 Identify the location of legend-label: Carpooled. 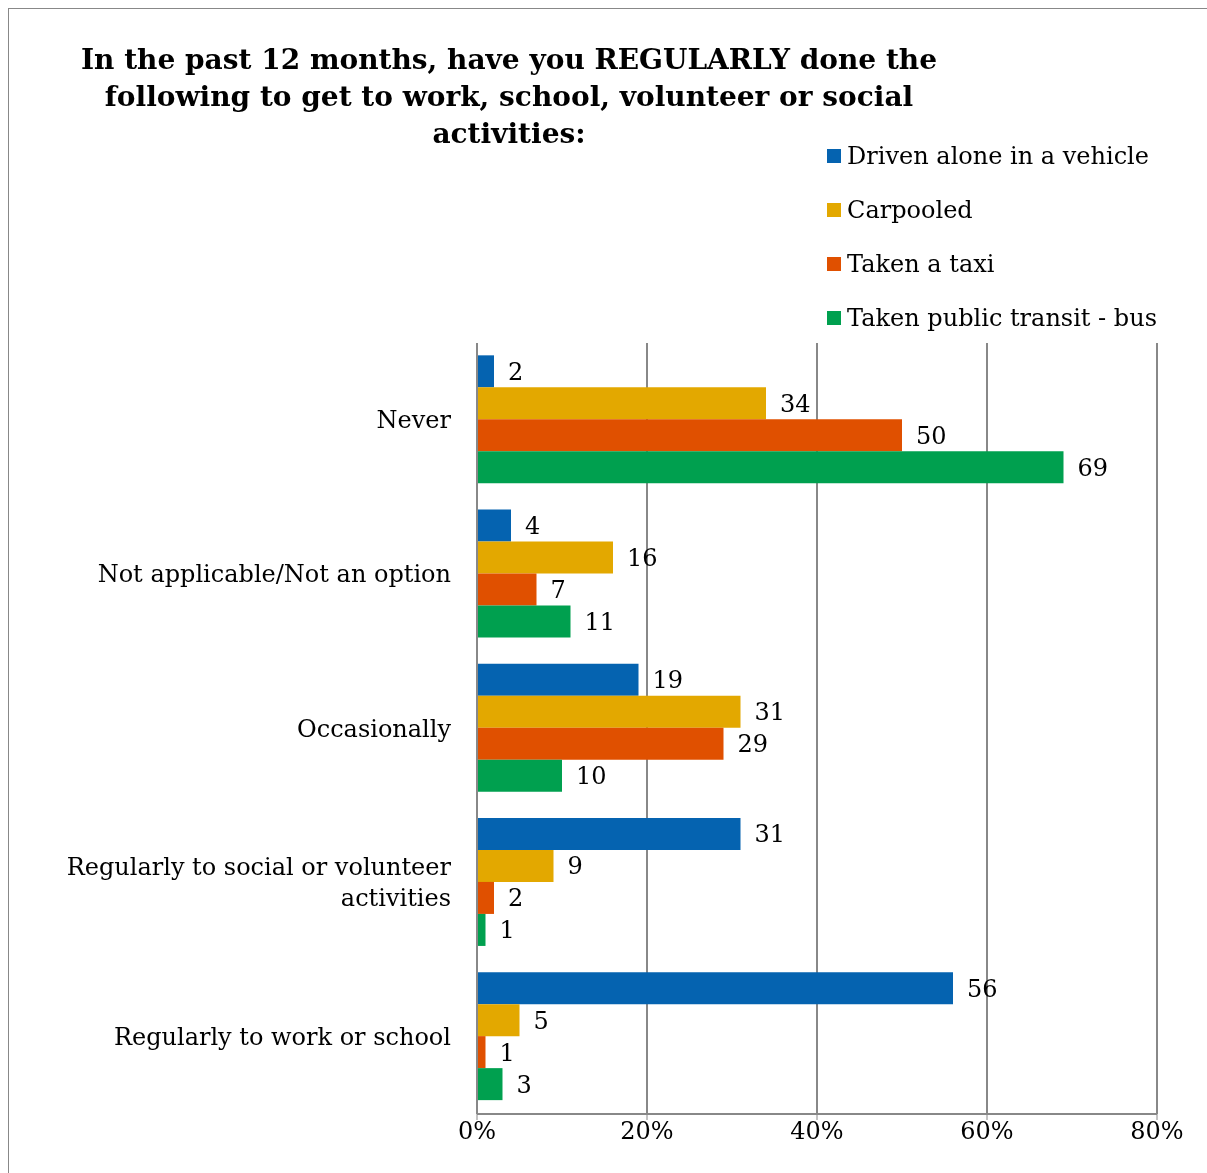
(910, 210).